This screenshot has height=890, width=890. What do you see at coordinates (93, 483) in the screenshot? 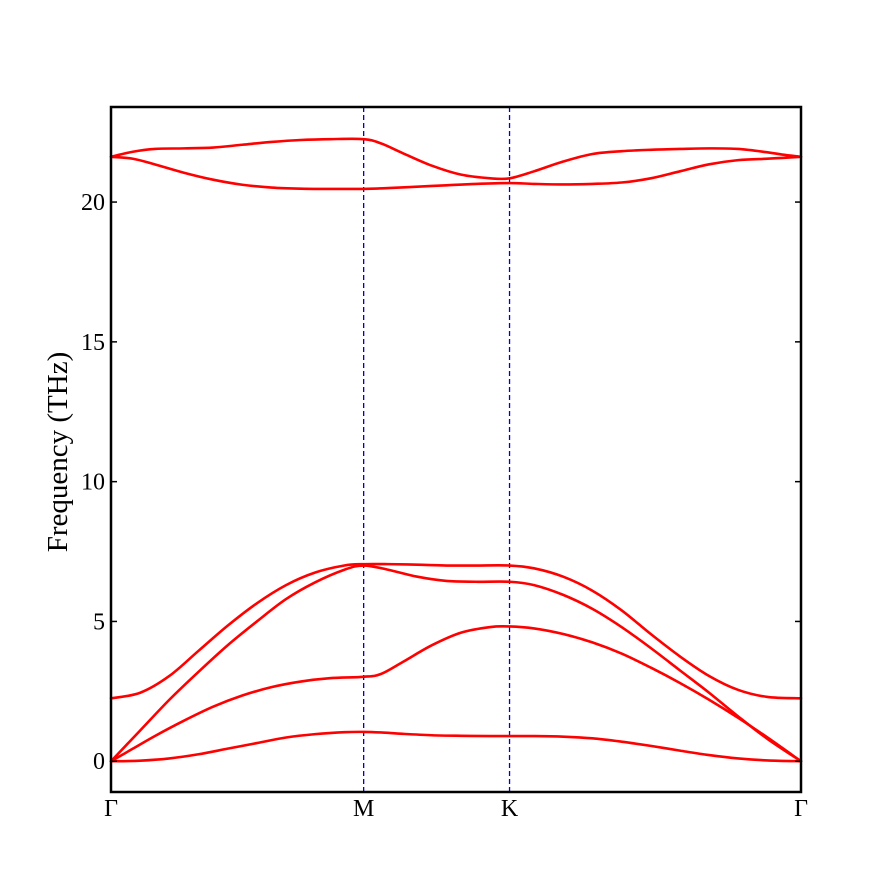
I see `y-tick-label: 10` at bounding box center [93, 483].